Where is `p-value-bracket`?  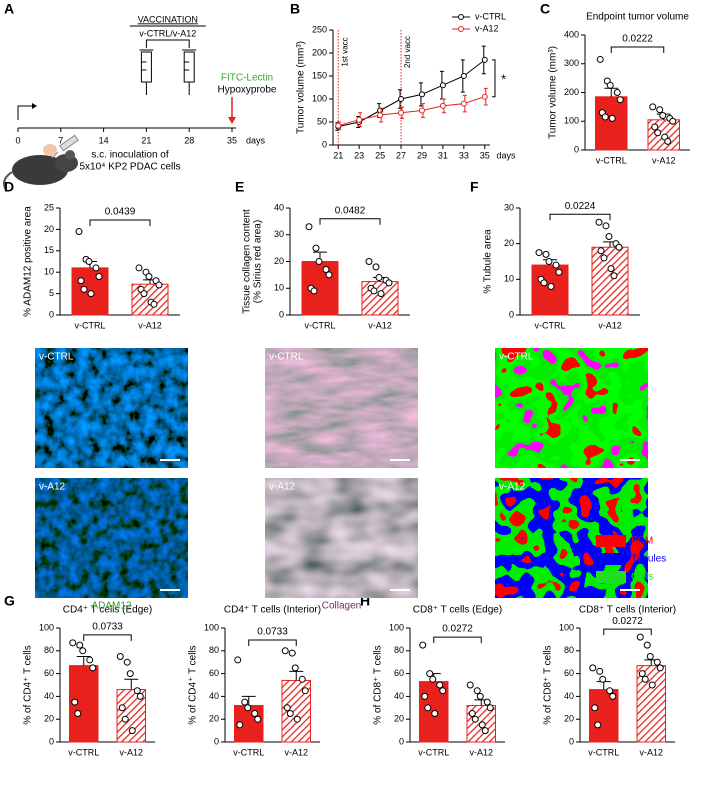 p-value-bracket is located at coordinates (637, 49).